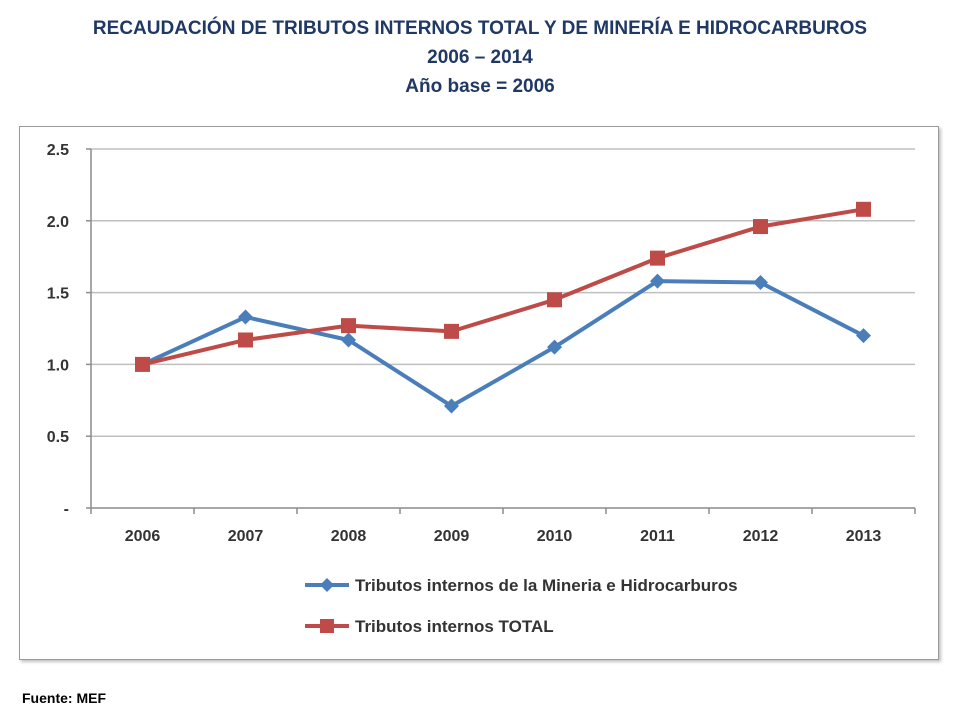 This screenshot has height=720, width=960. I want to click on x-tick-label: 2010, so click(555, 536).